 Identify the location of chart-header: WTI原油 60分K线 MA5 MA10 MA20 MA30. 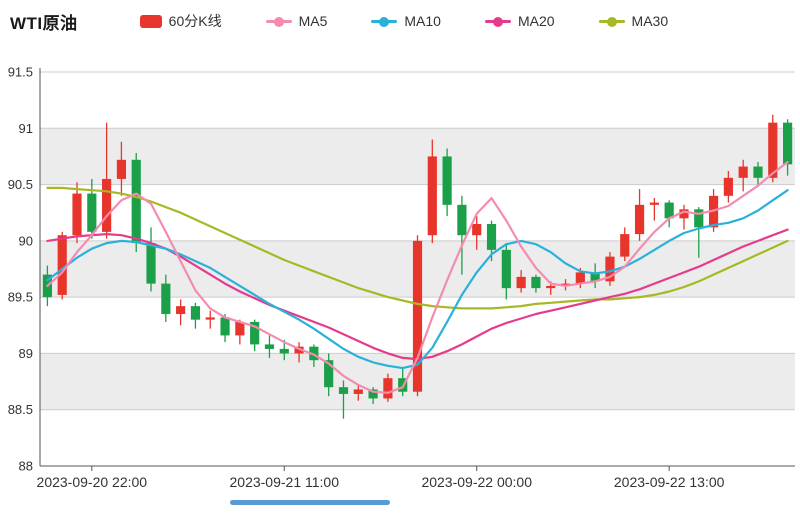
(400, 18).